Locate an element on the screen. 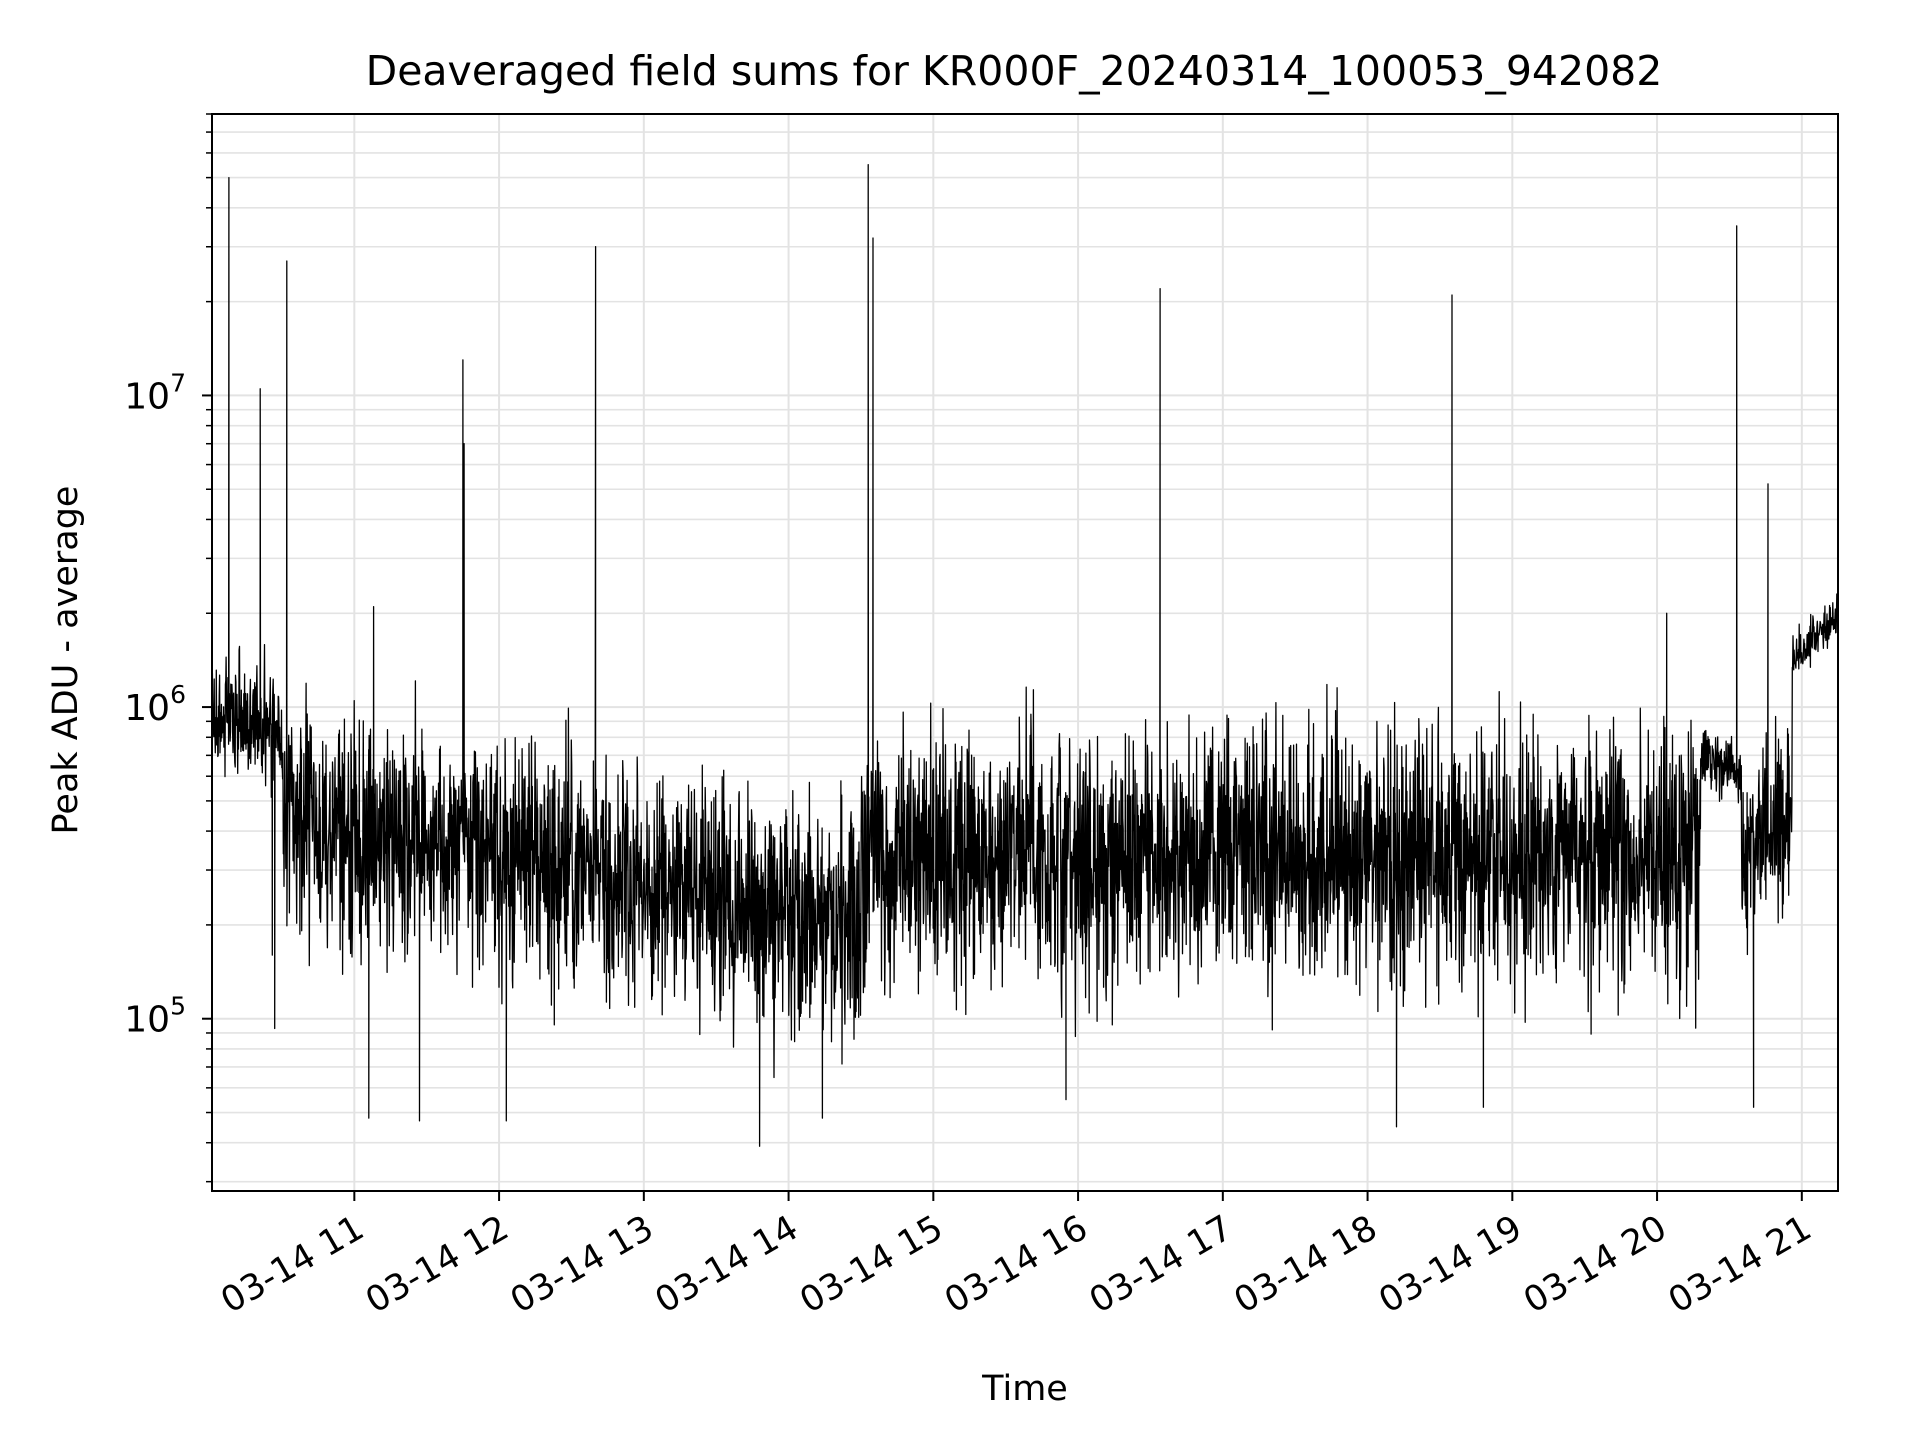 The width and height of the screenshot is (1920, 1440). y-tick-label-exponent: 6 is located at coordinates (178, 694).